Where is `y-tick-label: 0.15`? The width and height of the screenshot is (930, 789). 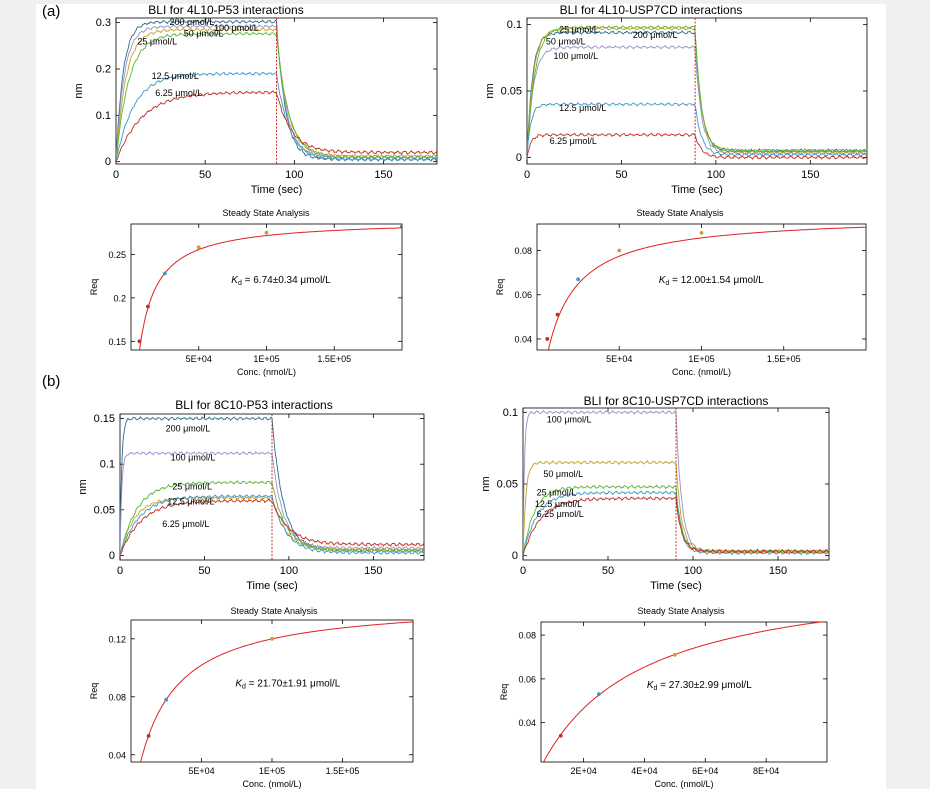 y-tick-label: 0.15 is located at coordinates (117, 342).